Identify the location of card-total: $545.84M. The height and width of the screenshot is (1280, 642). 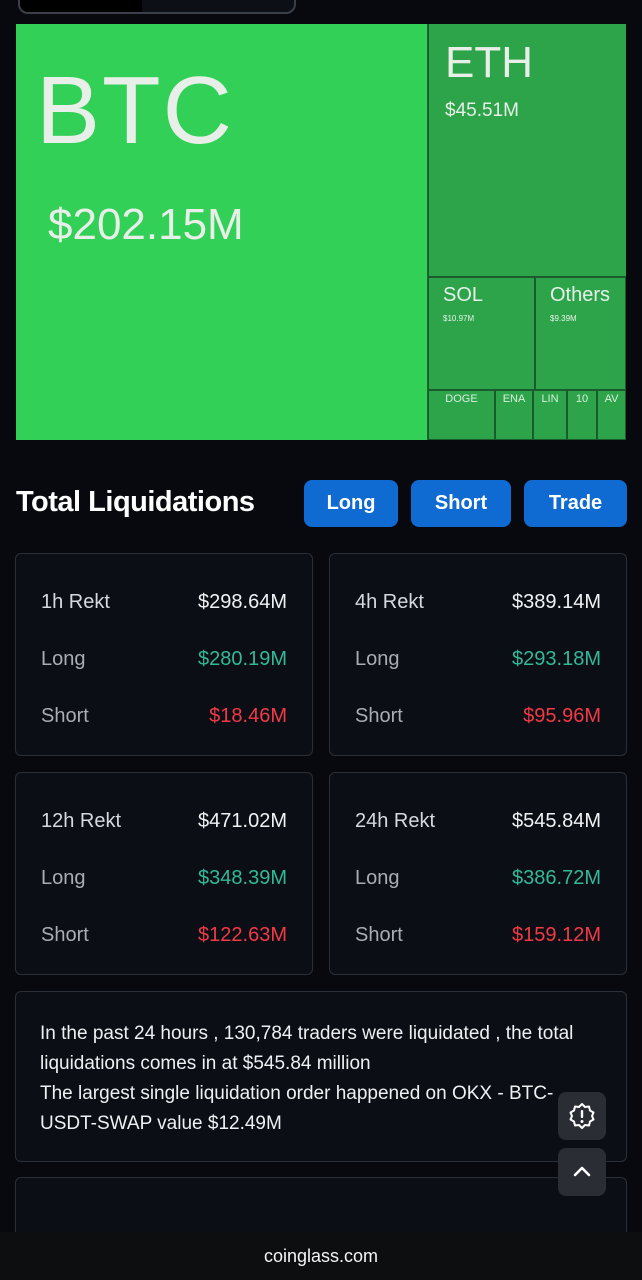
(556, 821).